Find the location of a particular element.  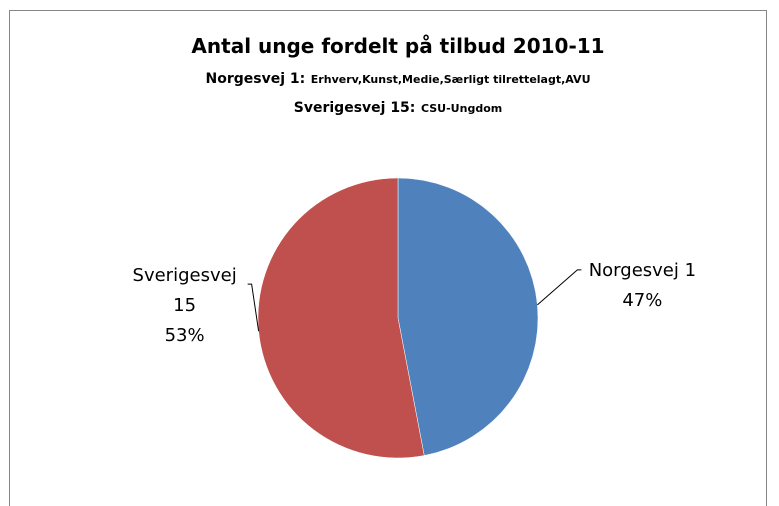

value-label: 47% is located at coordinates (642, 300).